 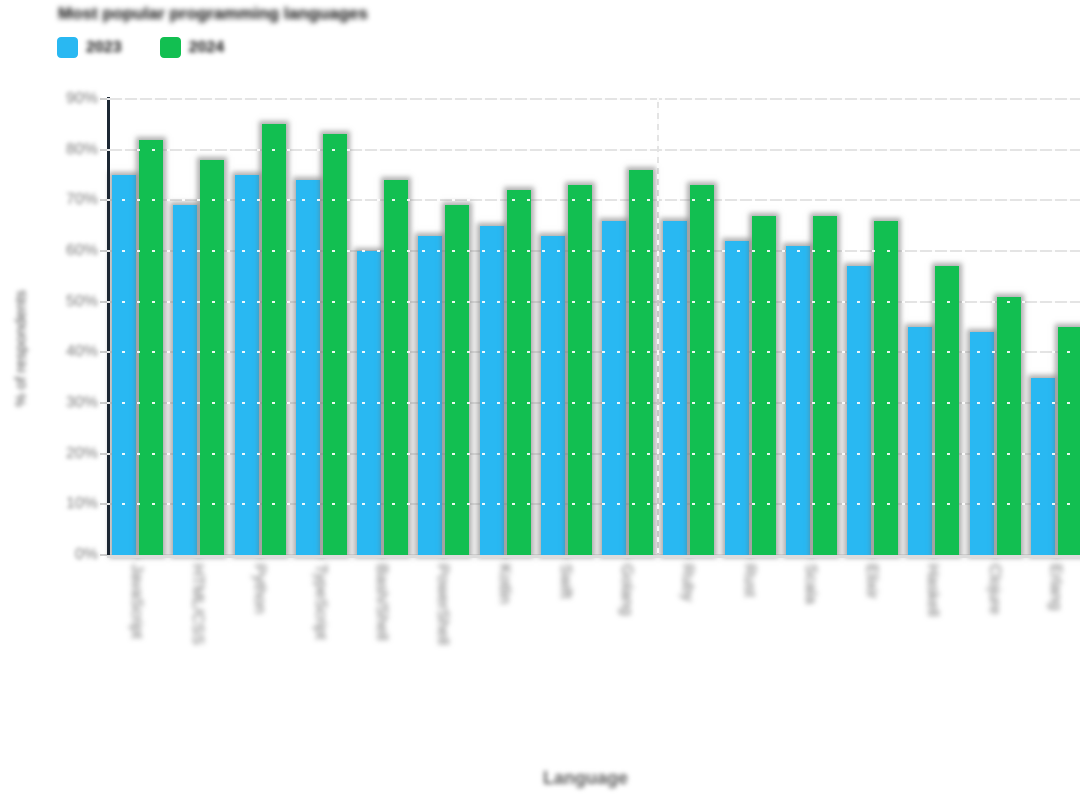 What do you see at coordinates (81, 250) in the screenshot?
I see `y-tick-label-60: 60%` at bounding box center [81, 250].